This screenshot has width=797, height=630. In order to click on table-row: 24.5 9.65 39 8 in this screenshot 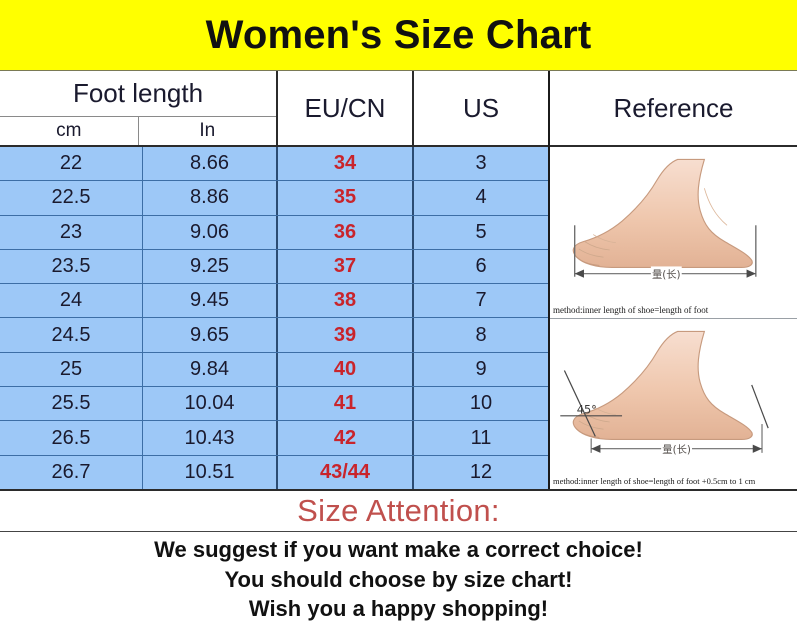, I will do `click(274, 335)`.